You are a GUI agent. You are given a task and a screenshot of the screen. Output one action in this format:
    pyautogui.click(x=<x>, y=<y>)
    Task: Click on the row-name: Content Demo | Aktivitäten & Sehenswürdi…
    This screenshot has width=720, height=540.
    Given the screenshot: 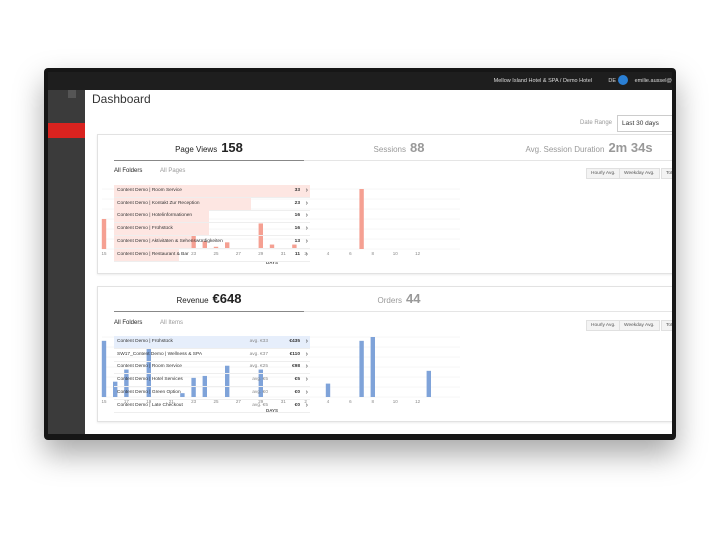 What is the action you would take?
    pyautogui.click(x=170, y=241)
    